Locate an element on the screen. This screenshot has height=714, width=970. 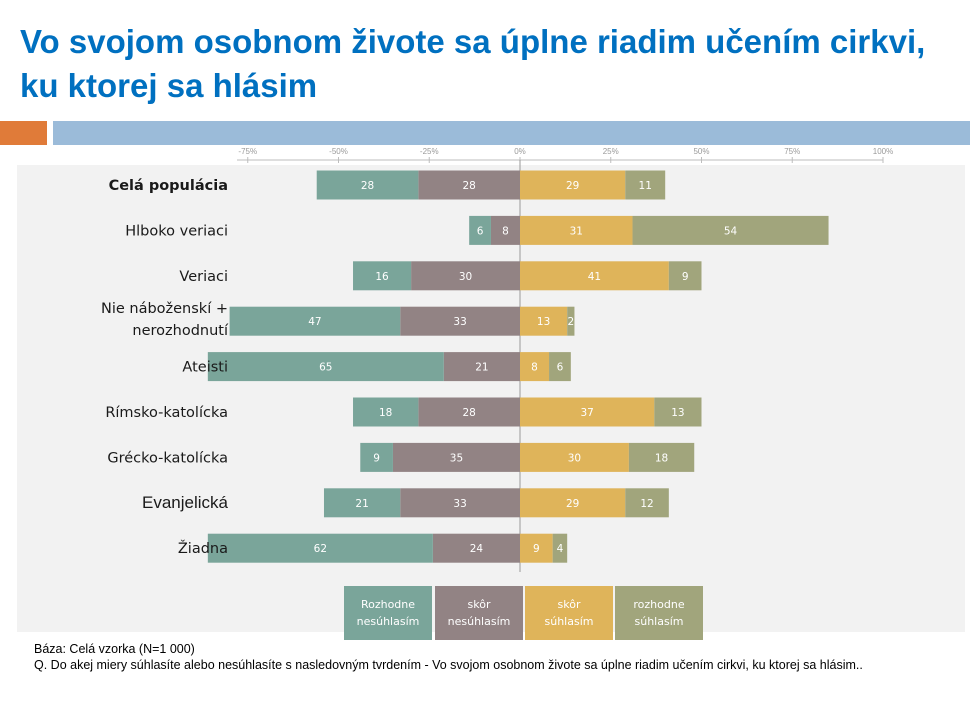
category-label: Evanjelická is located at coordinates (185, 502).